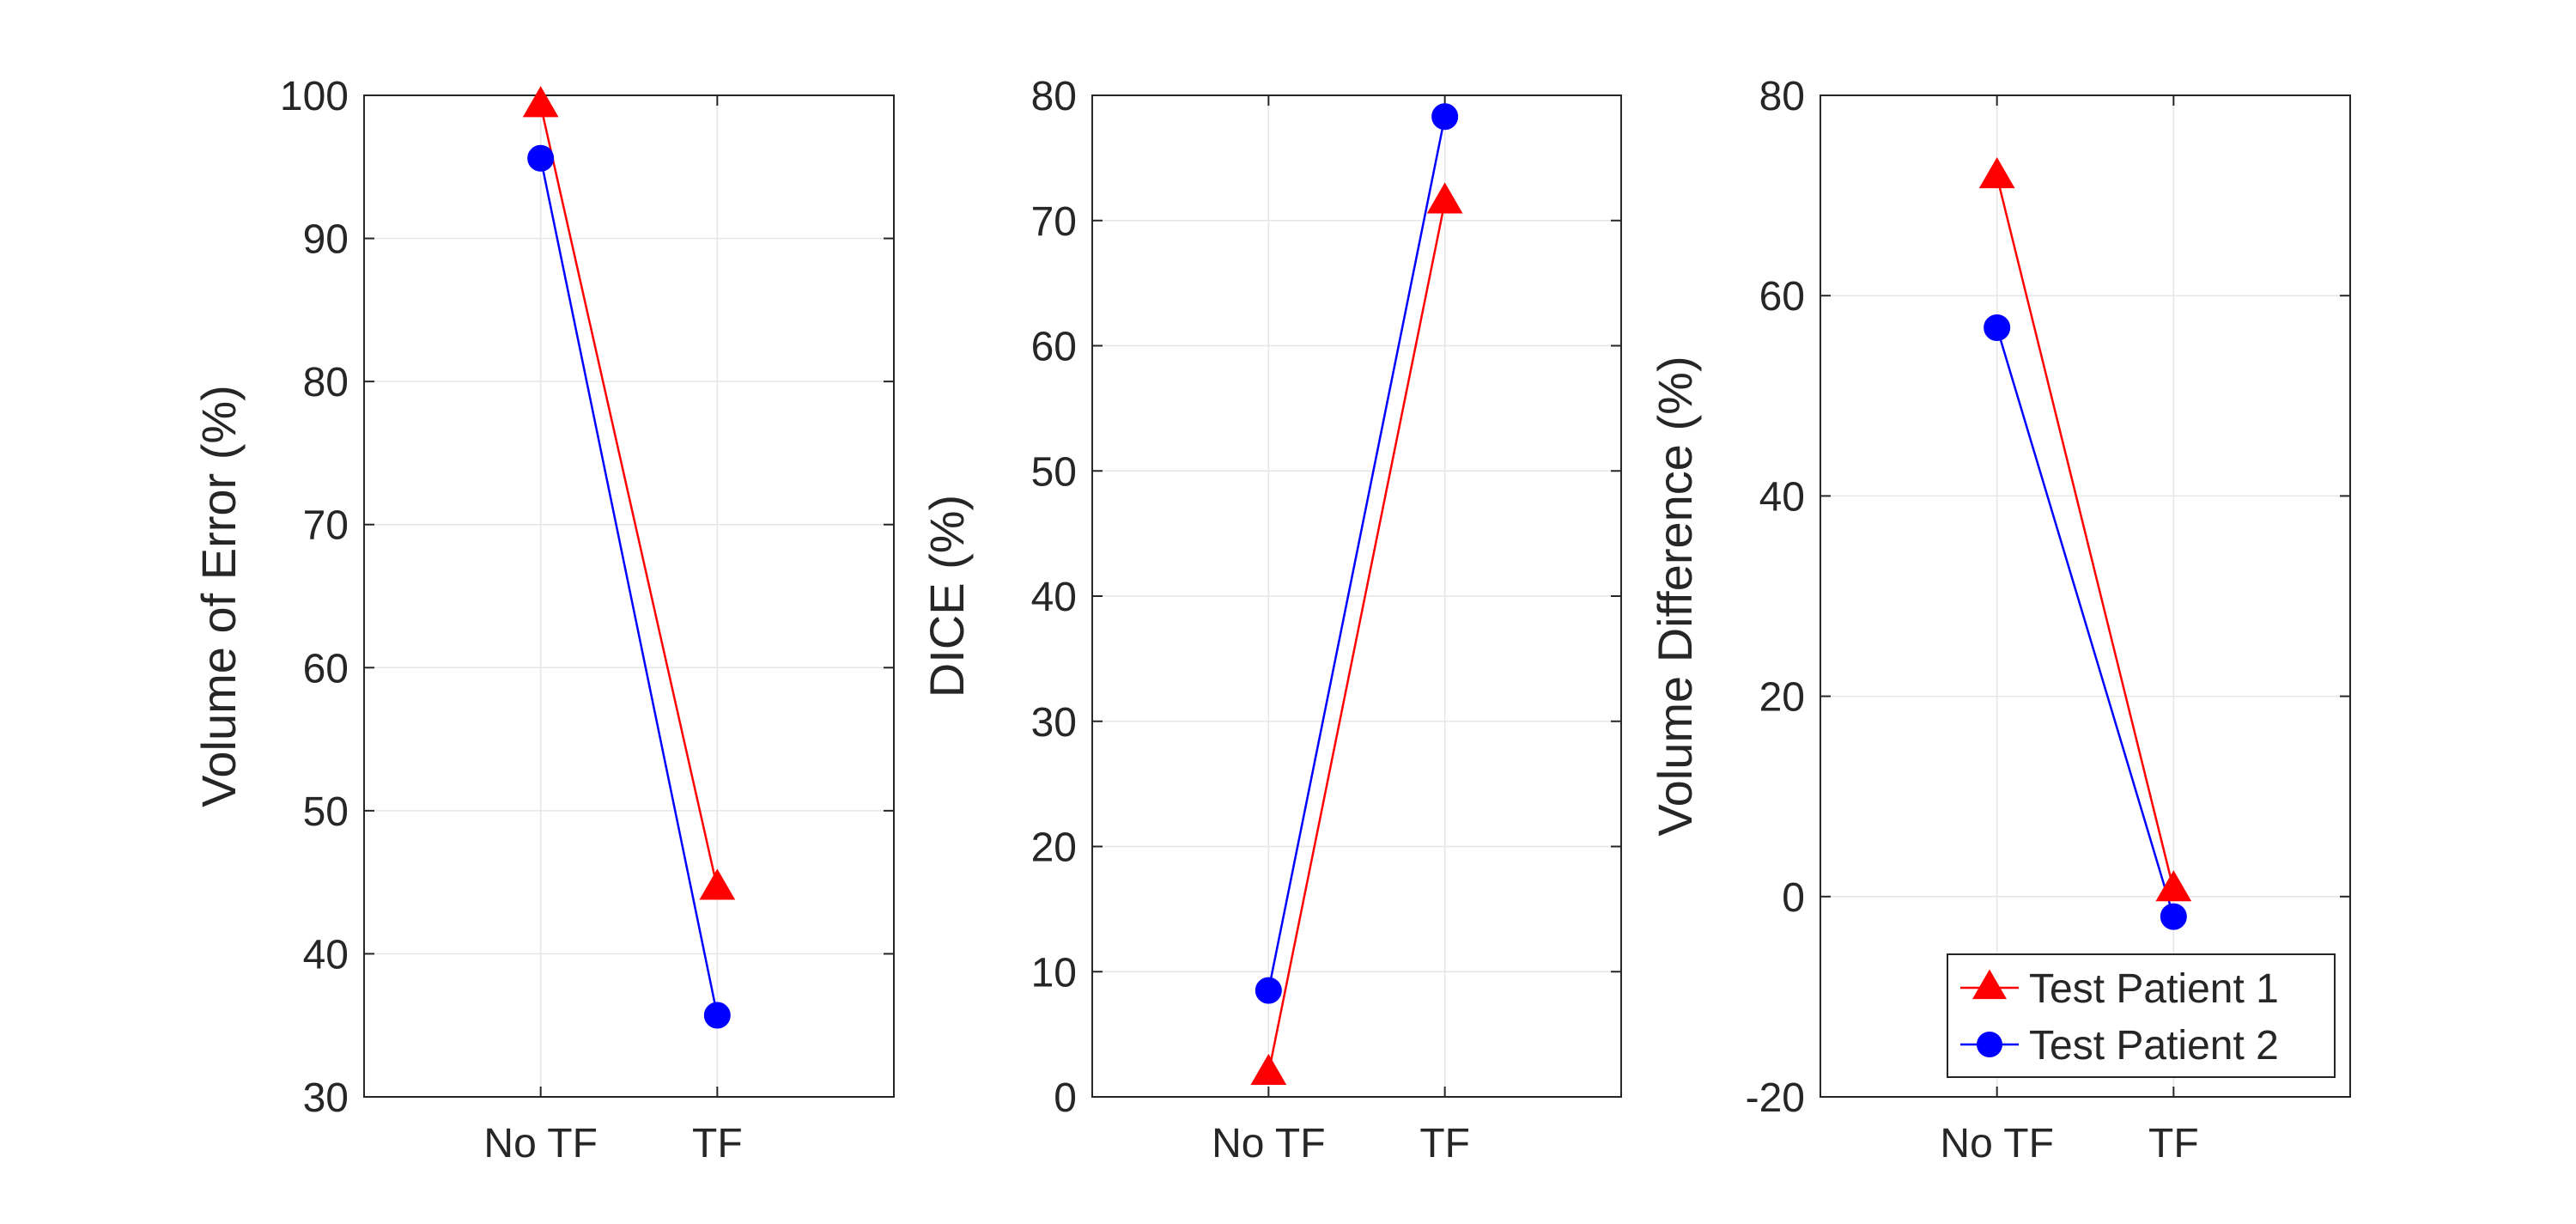  I want to click on legend-triangle-marker, so click(1989, 985).